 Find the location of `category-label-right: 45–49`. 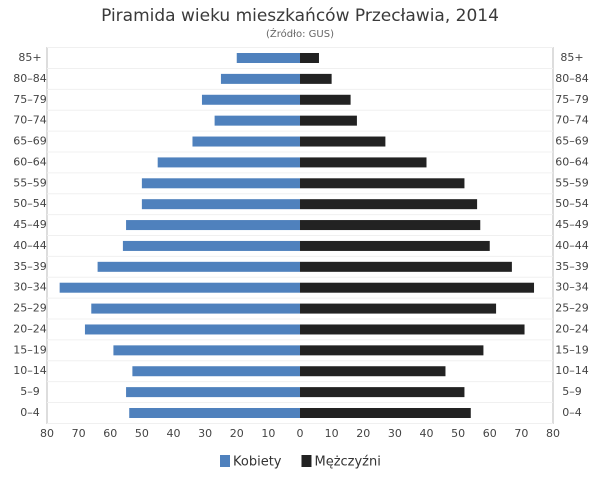

category-label-right: 45–49 is located at coordinates (572, 224).